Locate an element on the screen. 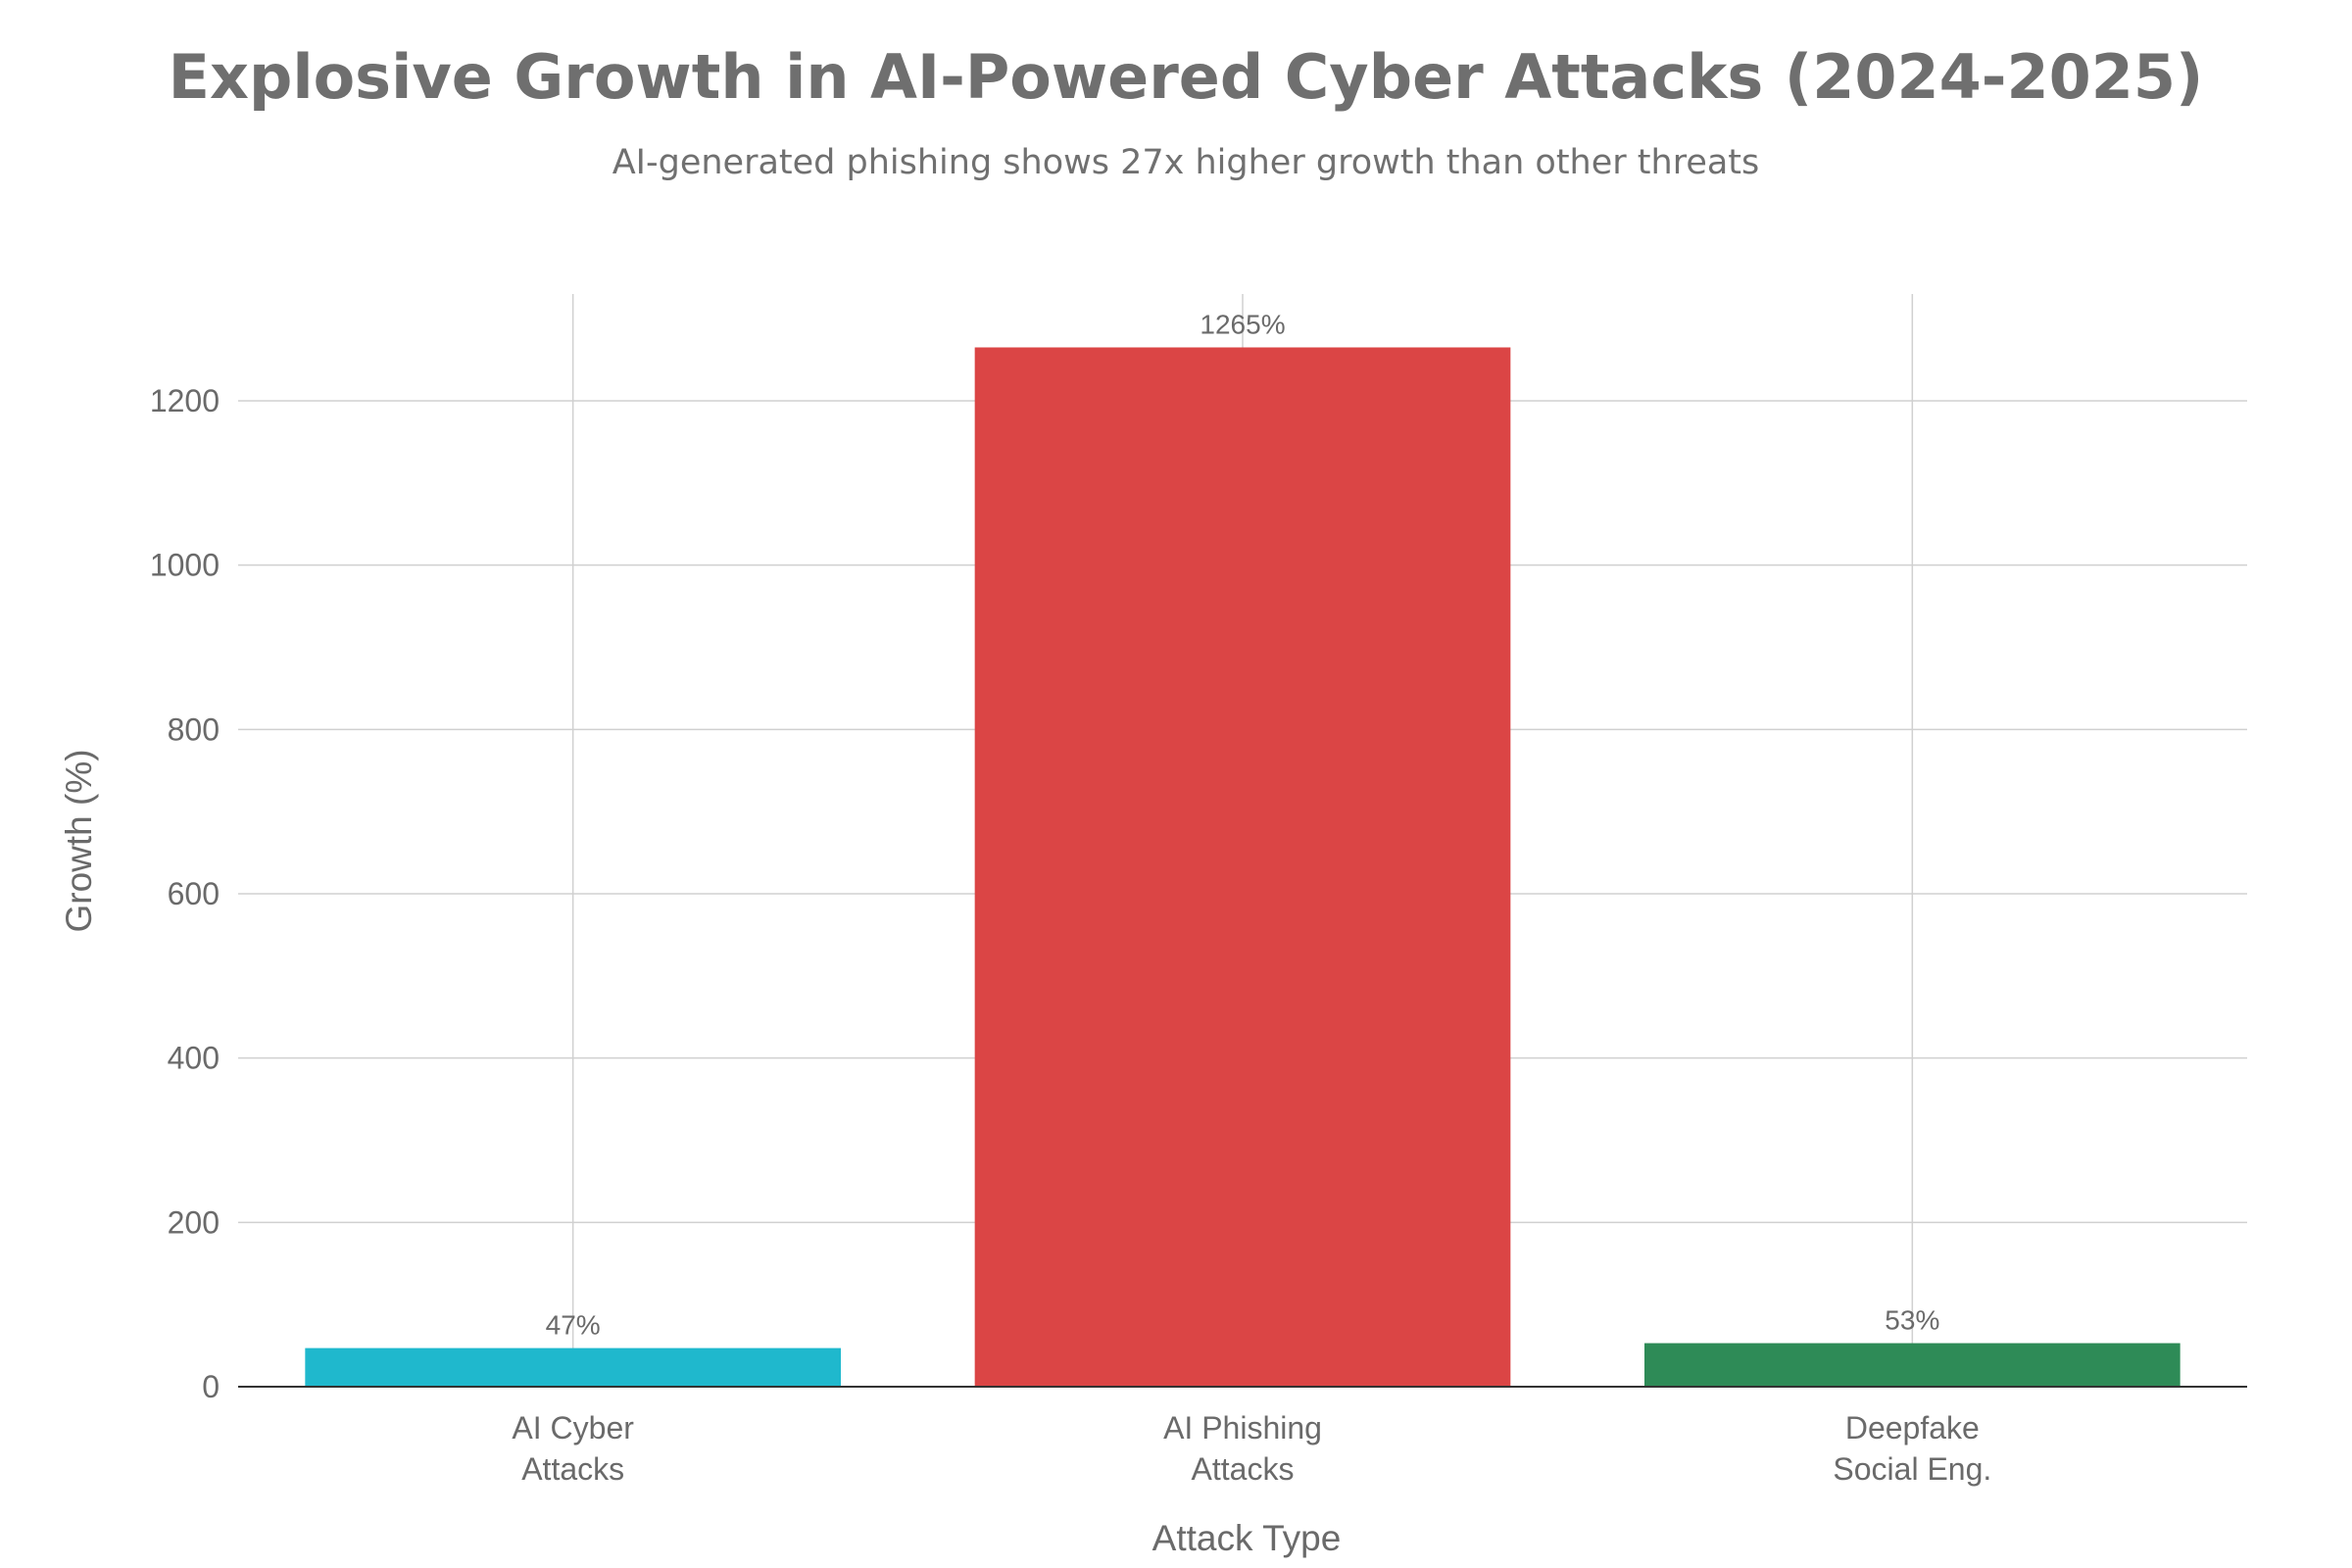 This screenshot has height=1568, width=2352. data-label-0: 47% is located at coordinates (573, 1325).